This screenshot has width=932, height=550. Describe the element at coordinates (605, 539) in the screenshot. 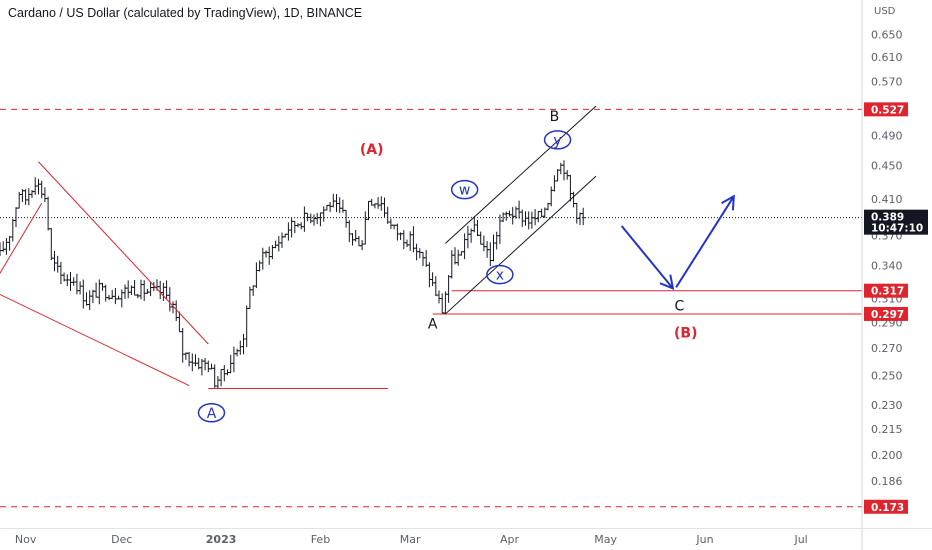

I see `time-tick-label: May` at that location.